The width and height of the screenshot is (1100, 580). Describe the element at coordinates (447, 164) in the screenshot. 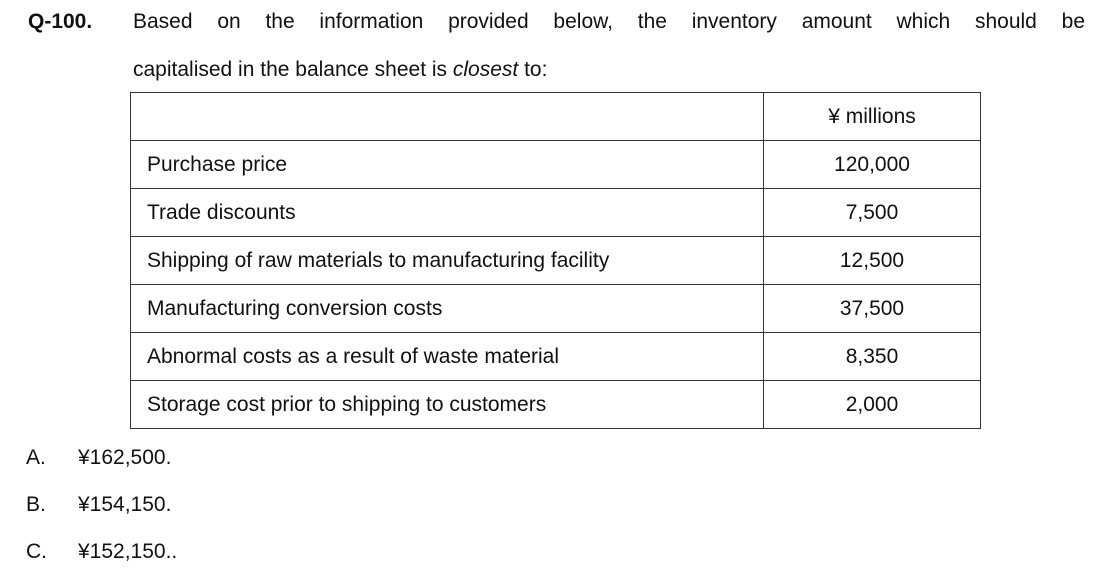

I see `item-cell: Purchase price` at that location.